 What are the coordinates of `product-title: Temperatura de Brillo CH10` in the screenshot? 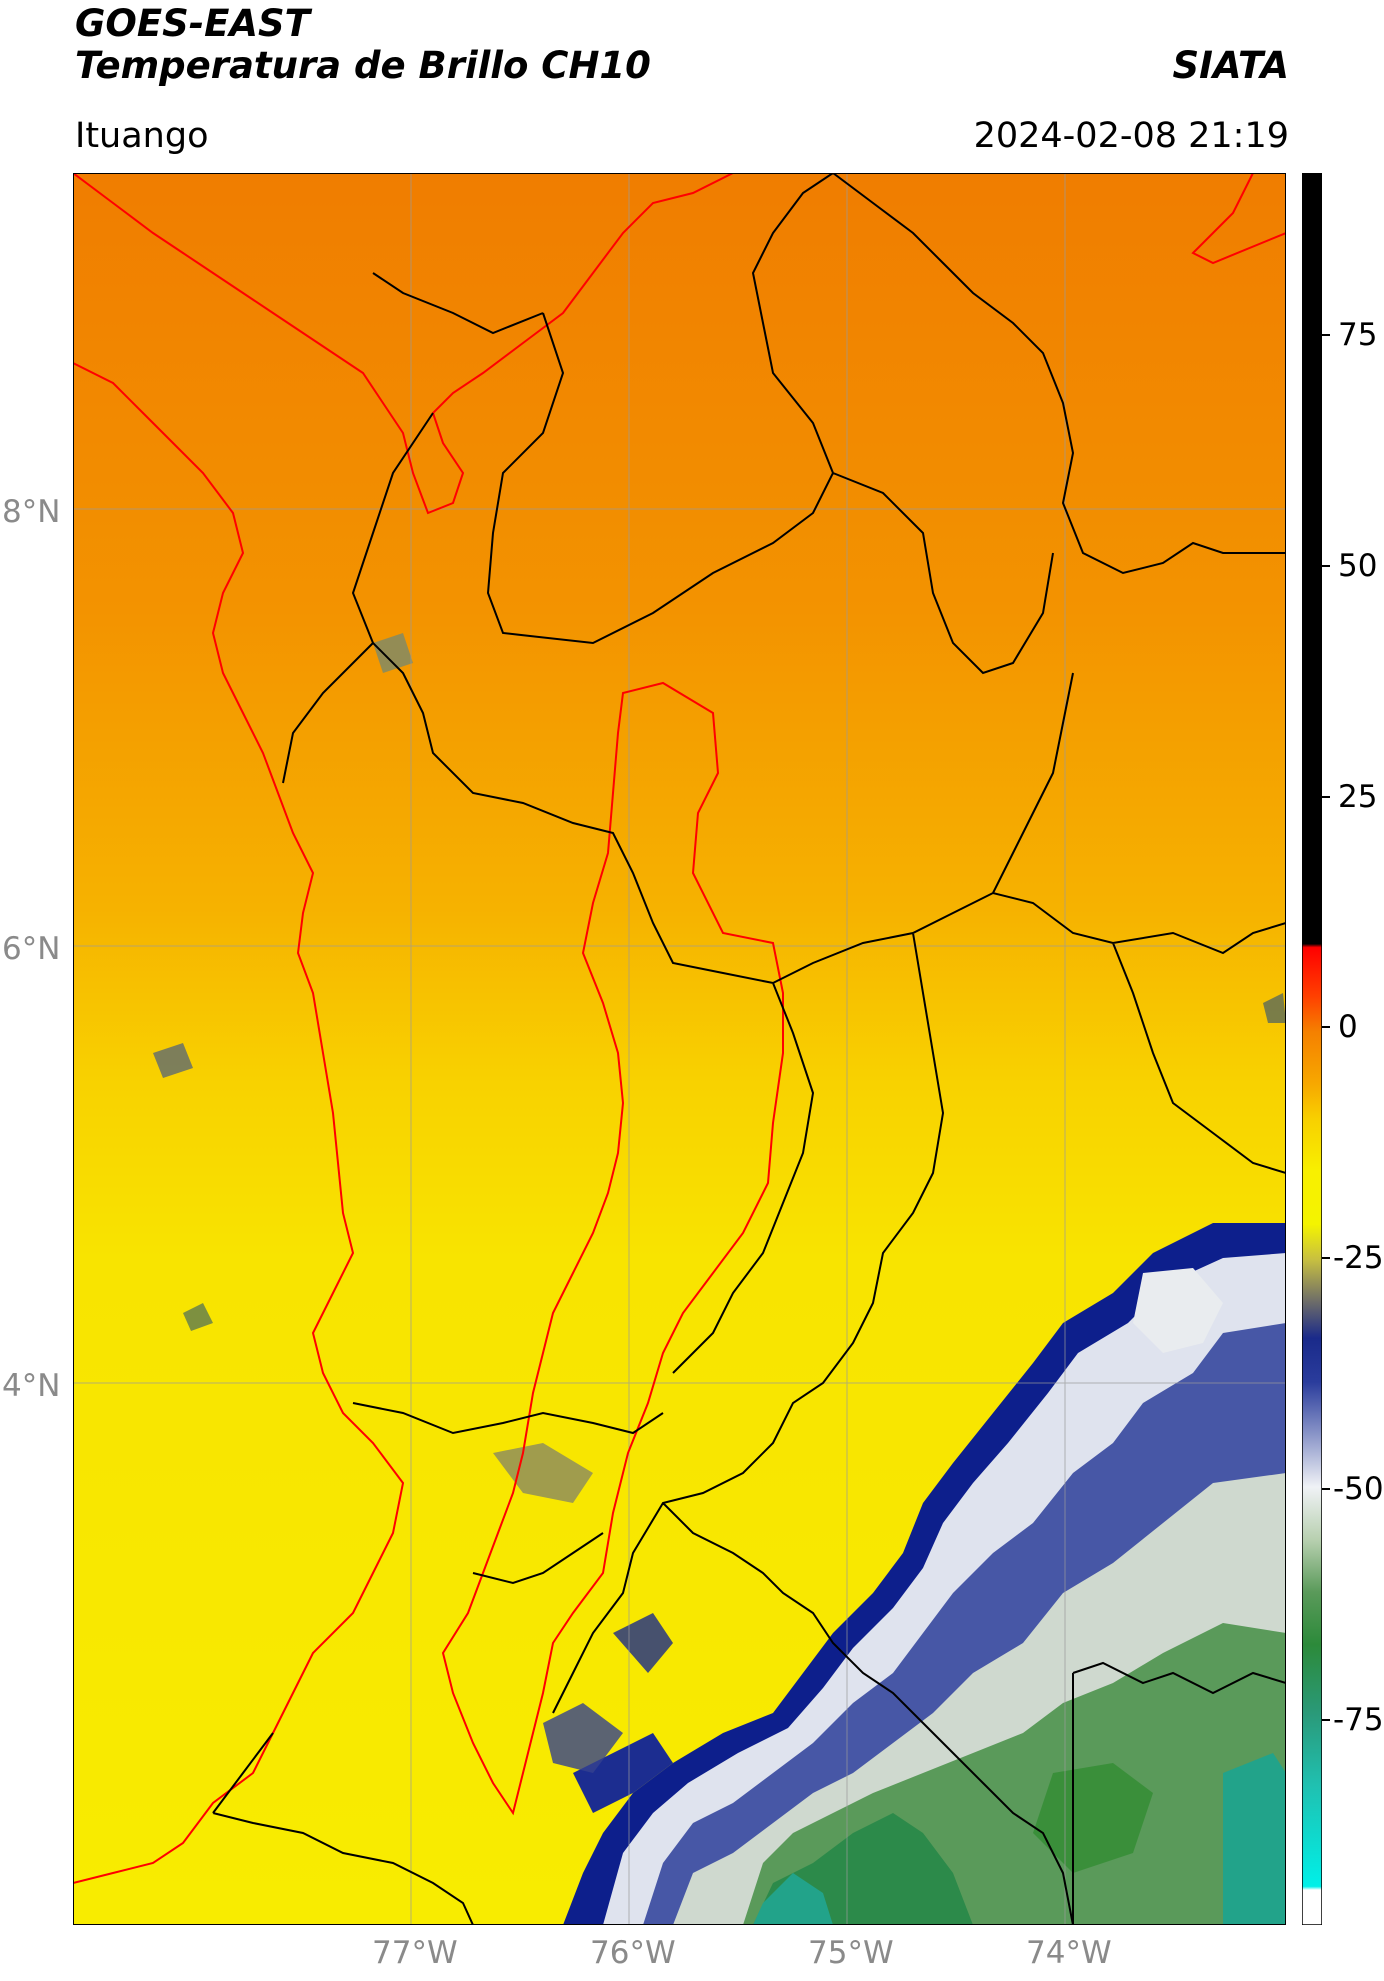 It's located at (363, 65).